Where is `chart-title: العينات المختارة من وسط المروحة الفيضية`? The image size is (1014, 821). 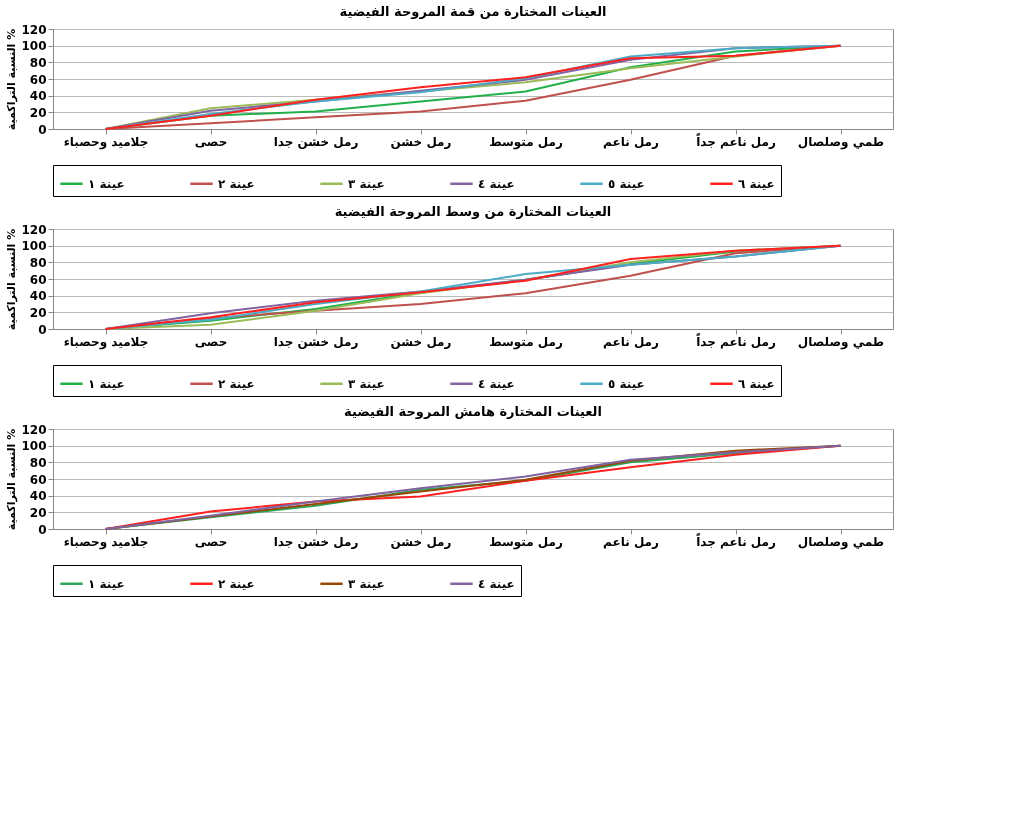
chart-title: العينات المختارة من وسط المروحة الفيضية is located at coordinates (473, 211).